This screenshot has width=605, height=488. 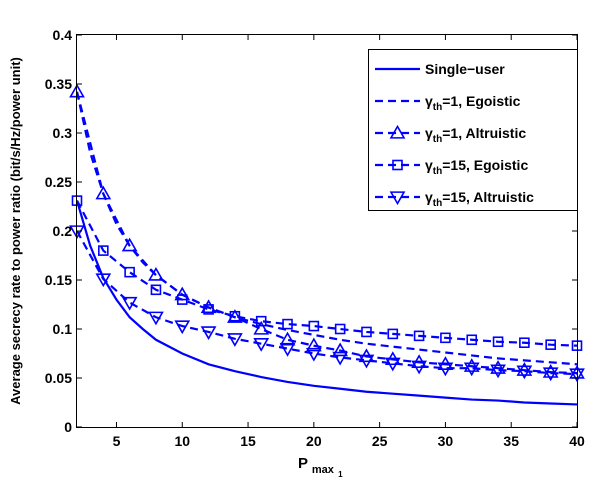 I want to click on x-tick-label: 30, so click(x=446, y=441).